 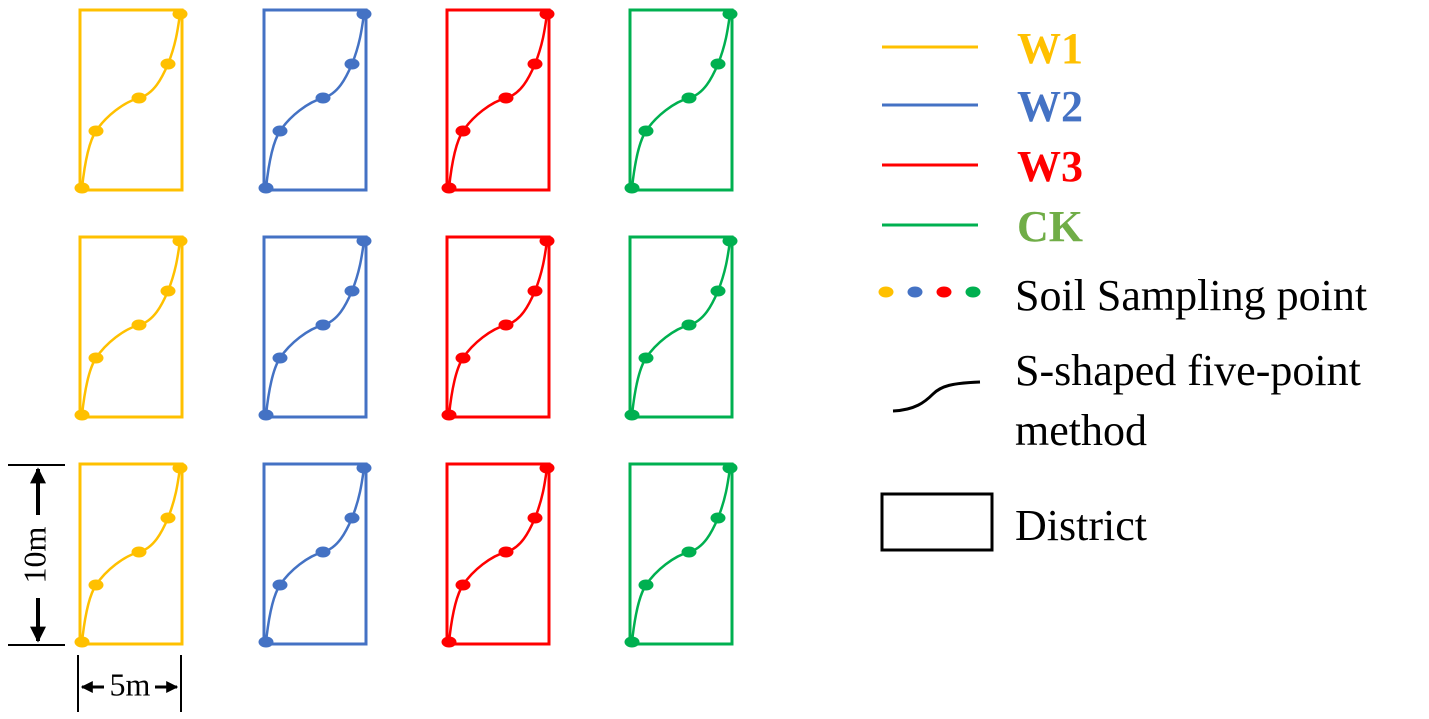 What do you see at coordinates (1191, 295) in the screenshot?
I see `legend-soil-sampling-label: Soil Sampling point` at bounding box center [1191, 295].